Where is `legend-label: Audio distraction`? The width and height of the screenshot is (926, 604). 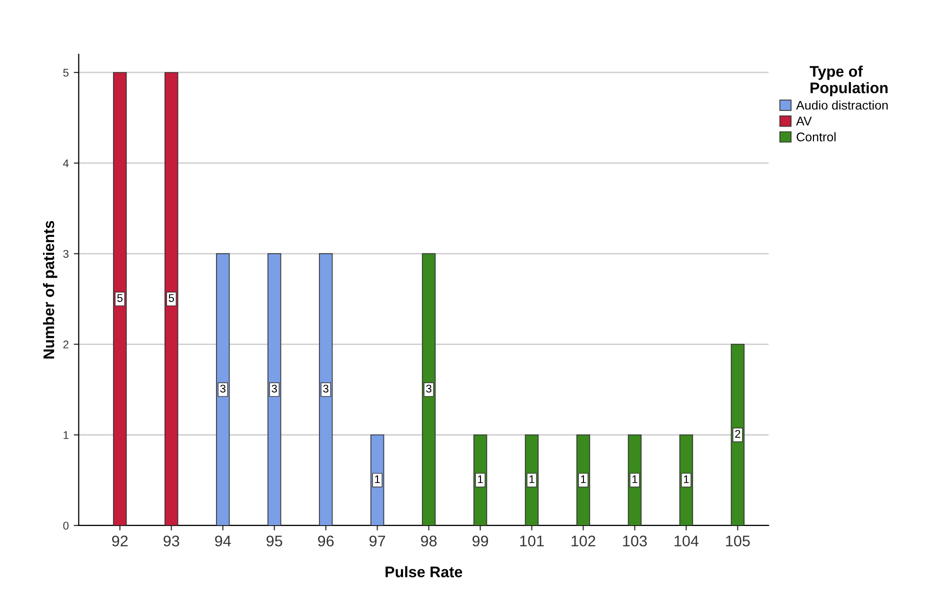 legend-label: Audio distraction is located at coordinates (842, 105).